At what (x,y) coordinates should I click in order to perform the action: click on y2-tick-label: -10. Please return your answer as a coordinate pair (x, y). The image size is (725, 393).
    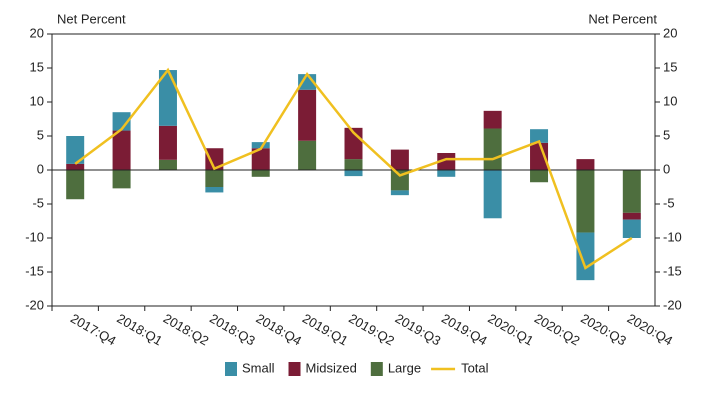
    Looking at the image, I should click on (672, 236).